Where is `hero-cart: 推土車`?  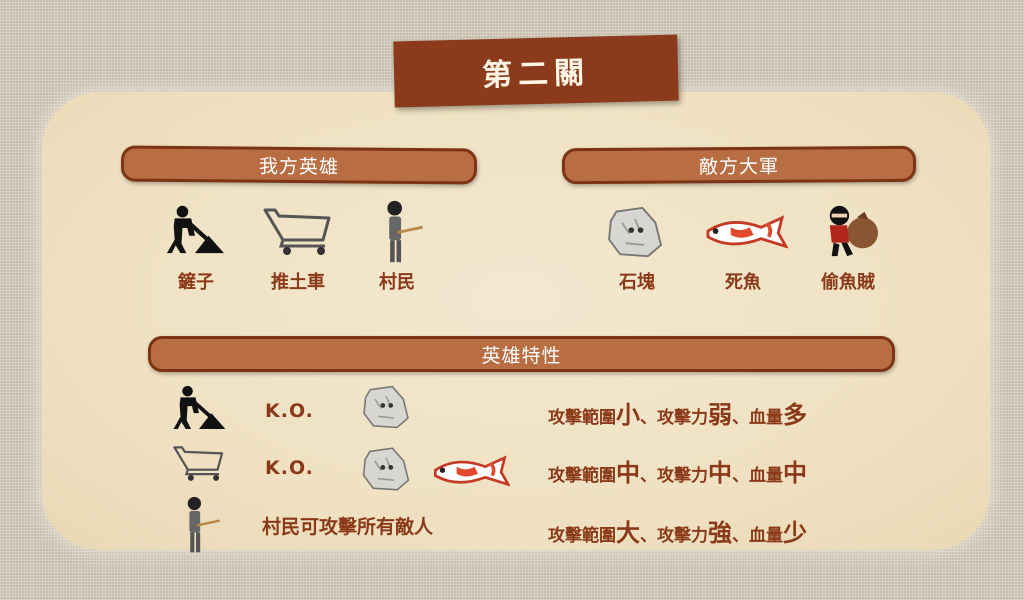 hero-cart: 推土車 is located at coordinates (298, 249).